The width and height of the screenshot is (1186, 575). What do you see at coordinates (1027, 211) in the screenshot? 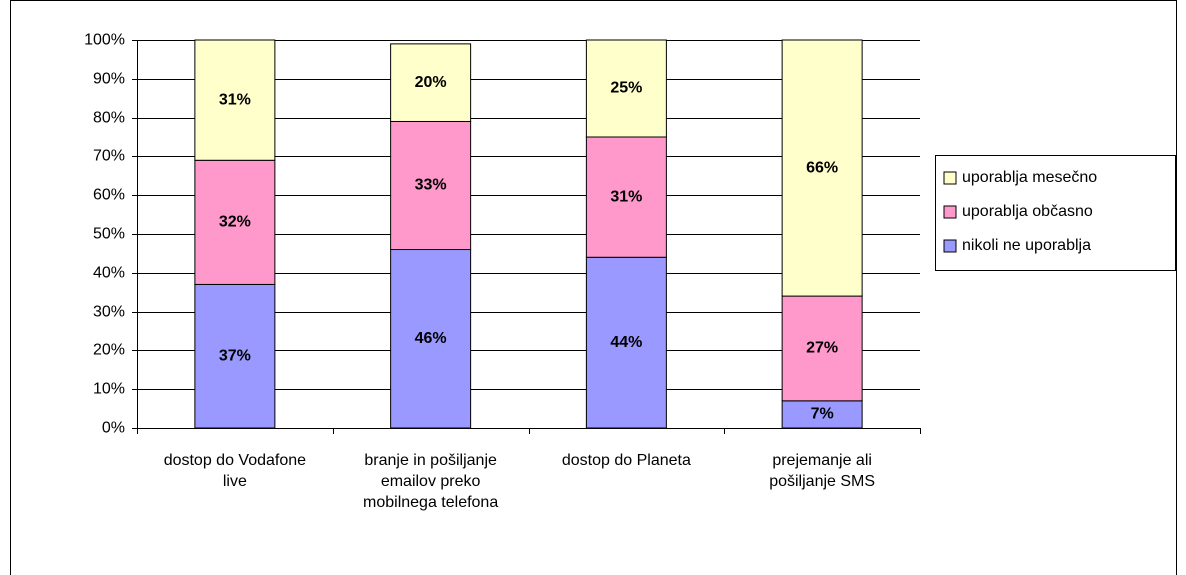
I see `legend-label: uporablja občasno` at bounding box center [1027, 211].